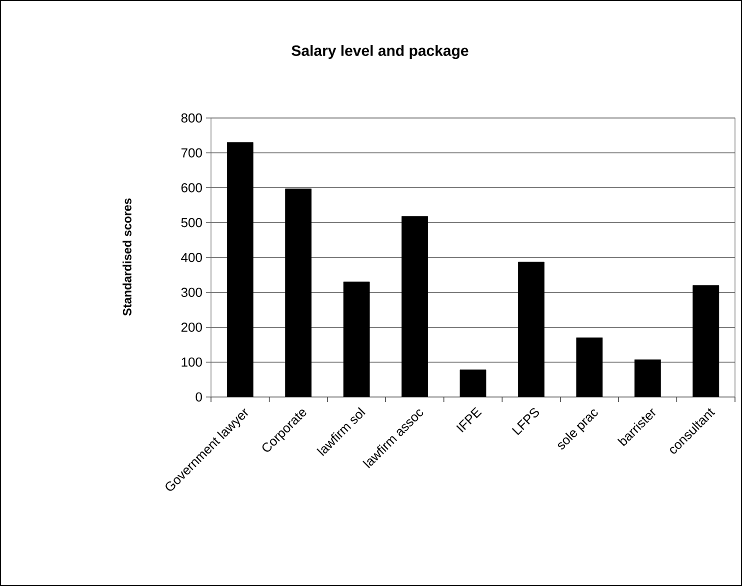  Describe the element at coordinates (191, 153) in the screenshot. I see `y-tick-label: 700` at that location.